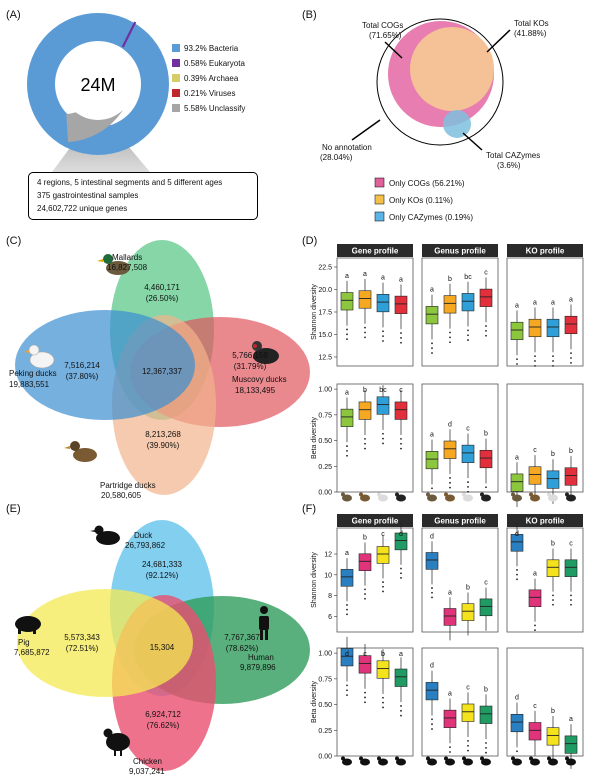 Image resolution: width=599 pixels, height=779 pixels. What do you see at coordinates (163, 714) in the screenshot?
I see `venn-e-bottom: 6,924,712` at bounding box center [163, 714].